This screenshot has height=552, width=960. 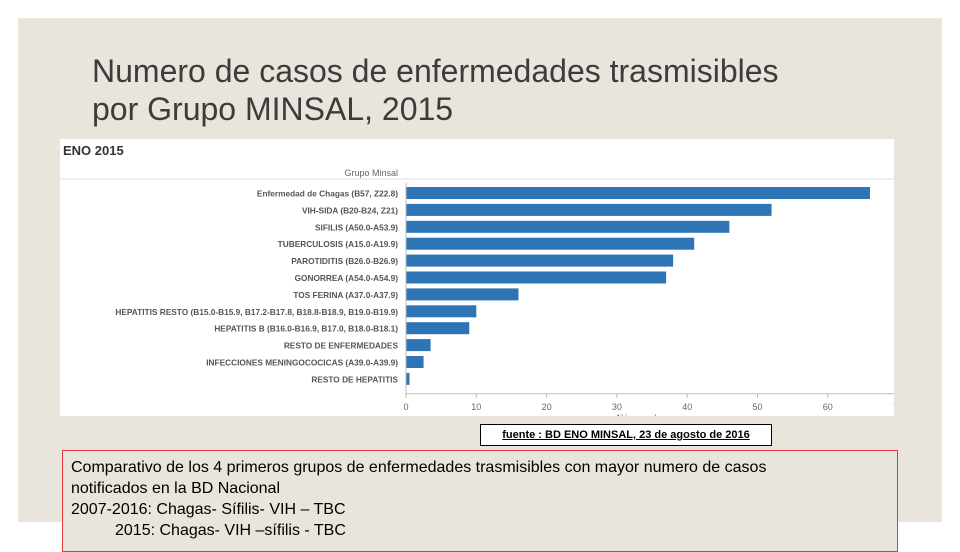 I want to click on category-label: RESTO DE HEPATITIS, so click(x=354, y=379).